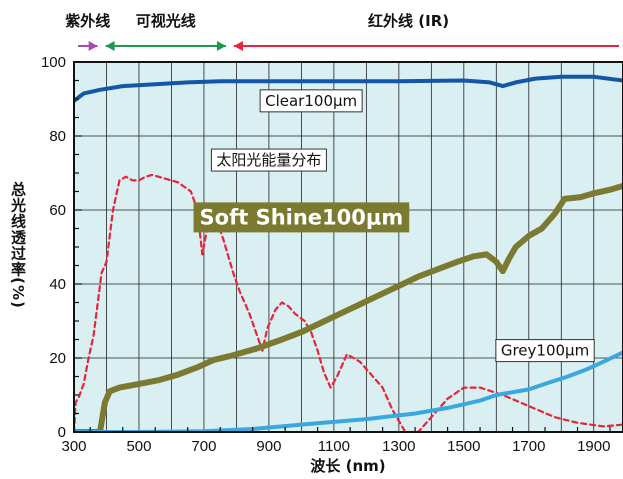 This screenshot has width=623, height=479. Describe the element at coordinates (87, 21) in the screenshot. I see `band-label: 紫外线` at that location.